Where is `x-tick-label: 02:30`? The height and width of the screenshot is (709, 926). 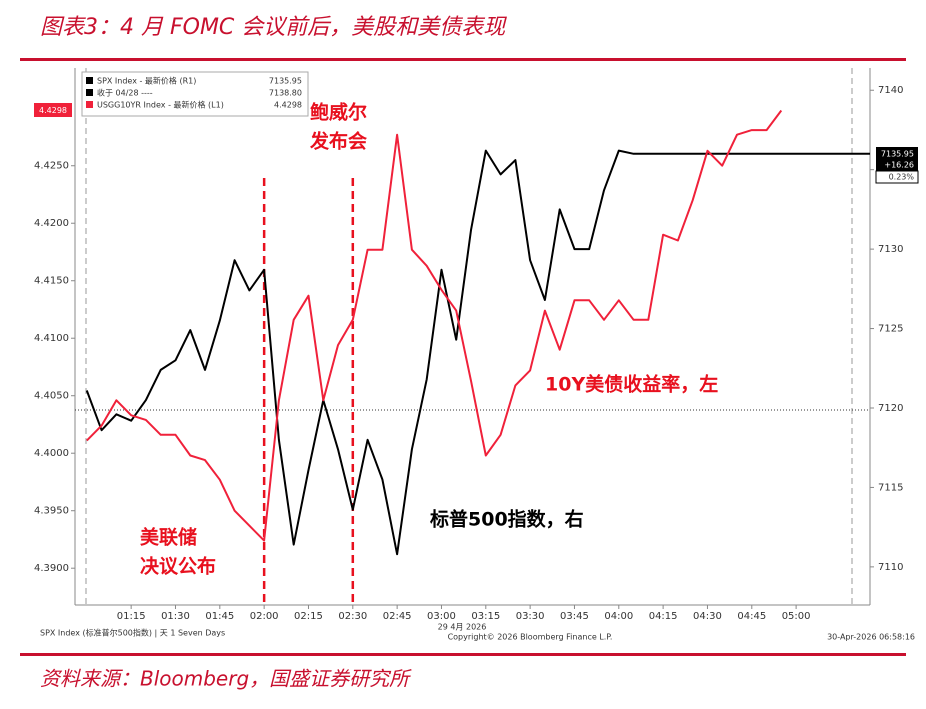 x-tick-label: 02:30 is located at coordinates (352, 616).